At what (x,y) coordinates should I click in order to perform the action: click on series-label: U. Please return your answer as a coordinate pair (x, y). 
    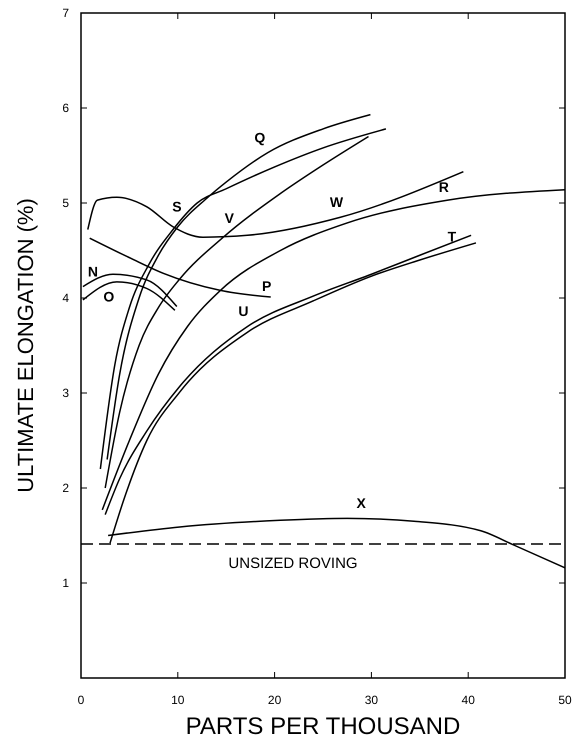
    Looking at the image, I should click on (243, 311).